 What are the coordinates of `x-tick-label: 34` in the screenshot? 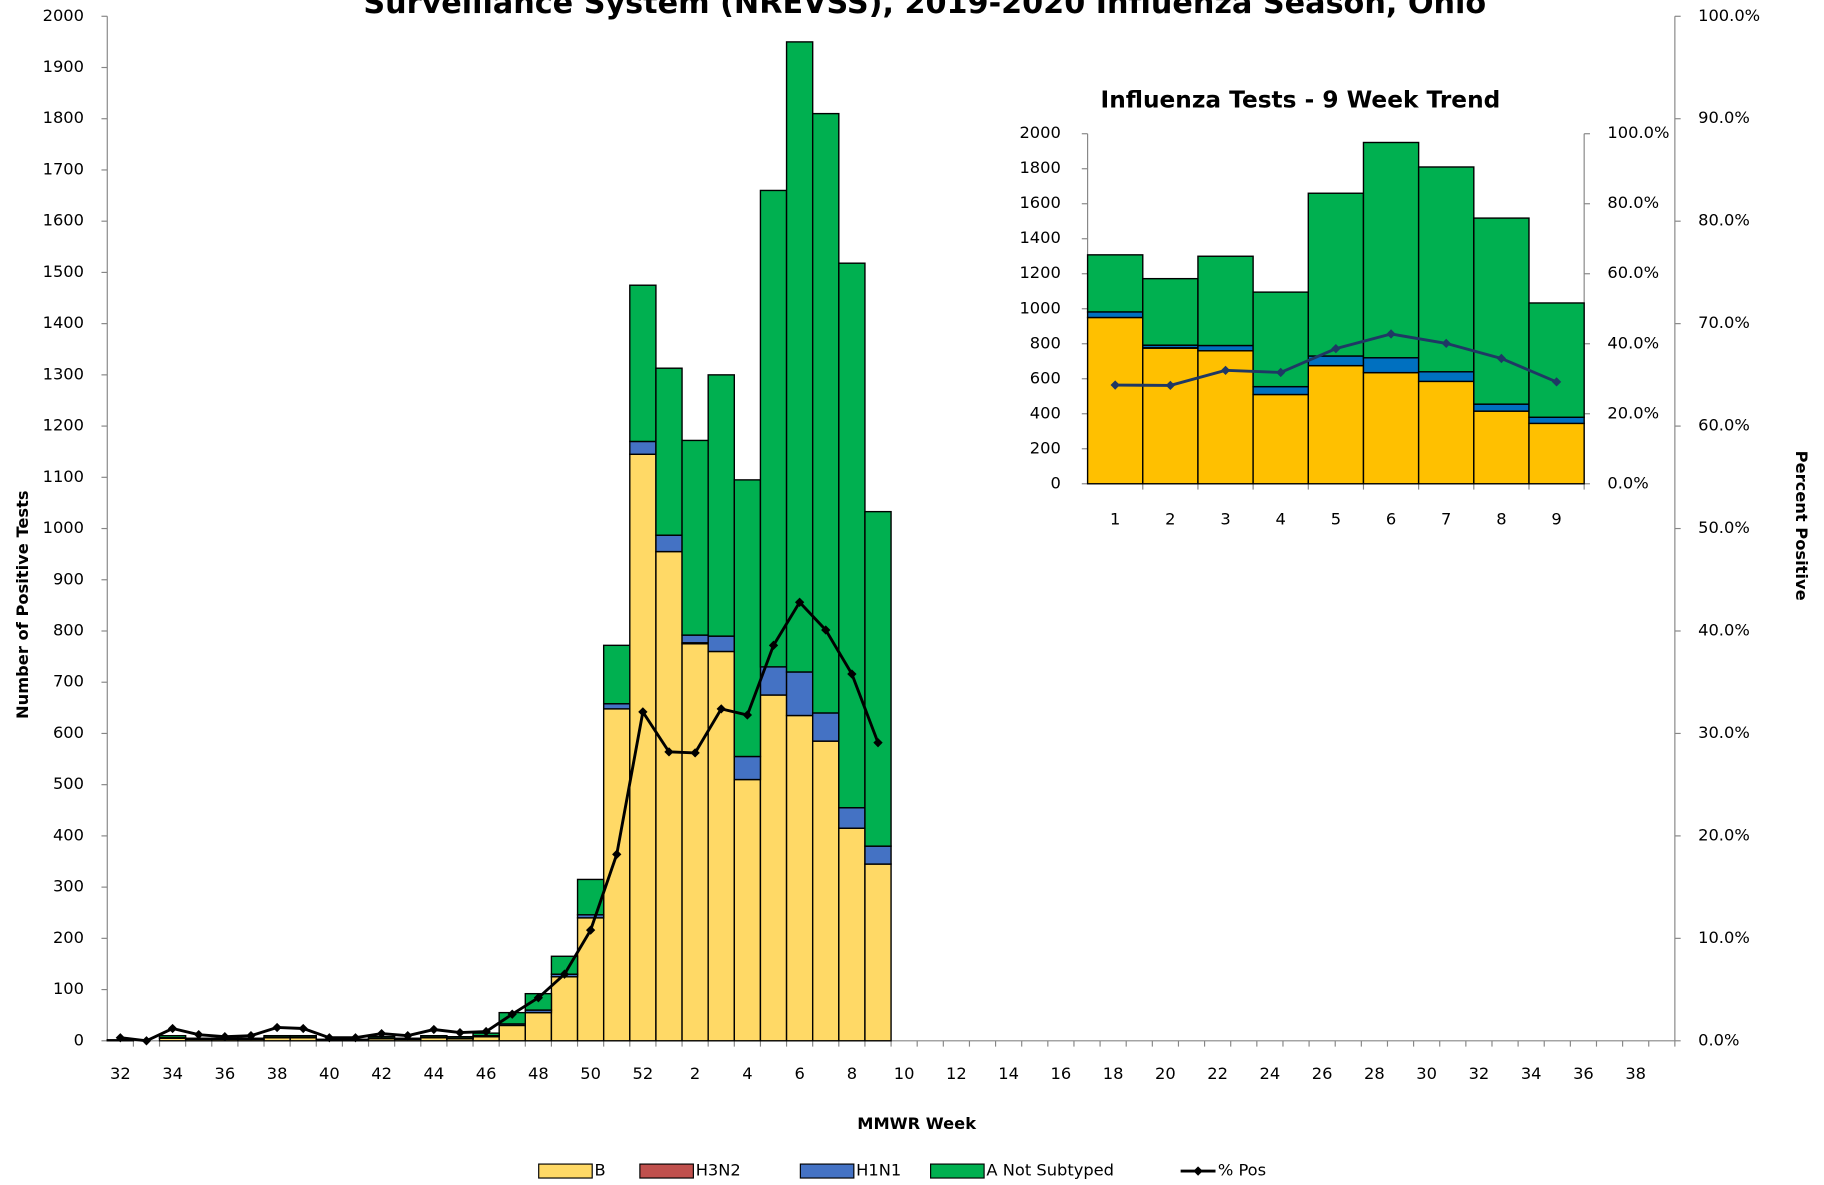 It's located at (1531, 1073).